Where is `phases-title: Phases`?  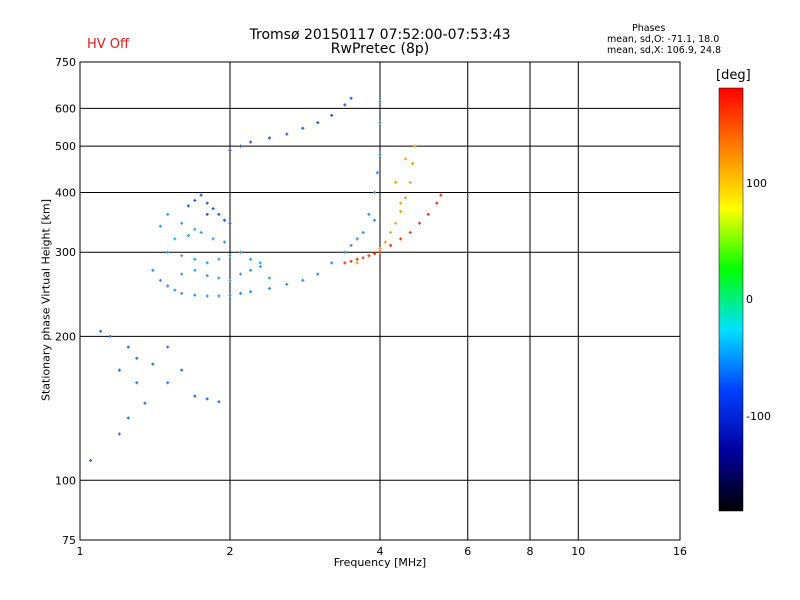
phases-title: Phases is located at coordinates (649, 28).